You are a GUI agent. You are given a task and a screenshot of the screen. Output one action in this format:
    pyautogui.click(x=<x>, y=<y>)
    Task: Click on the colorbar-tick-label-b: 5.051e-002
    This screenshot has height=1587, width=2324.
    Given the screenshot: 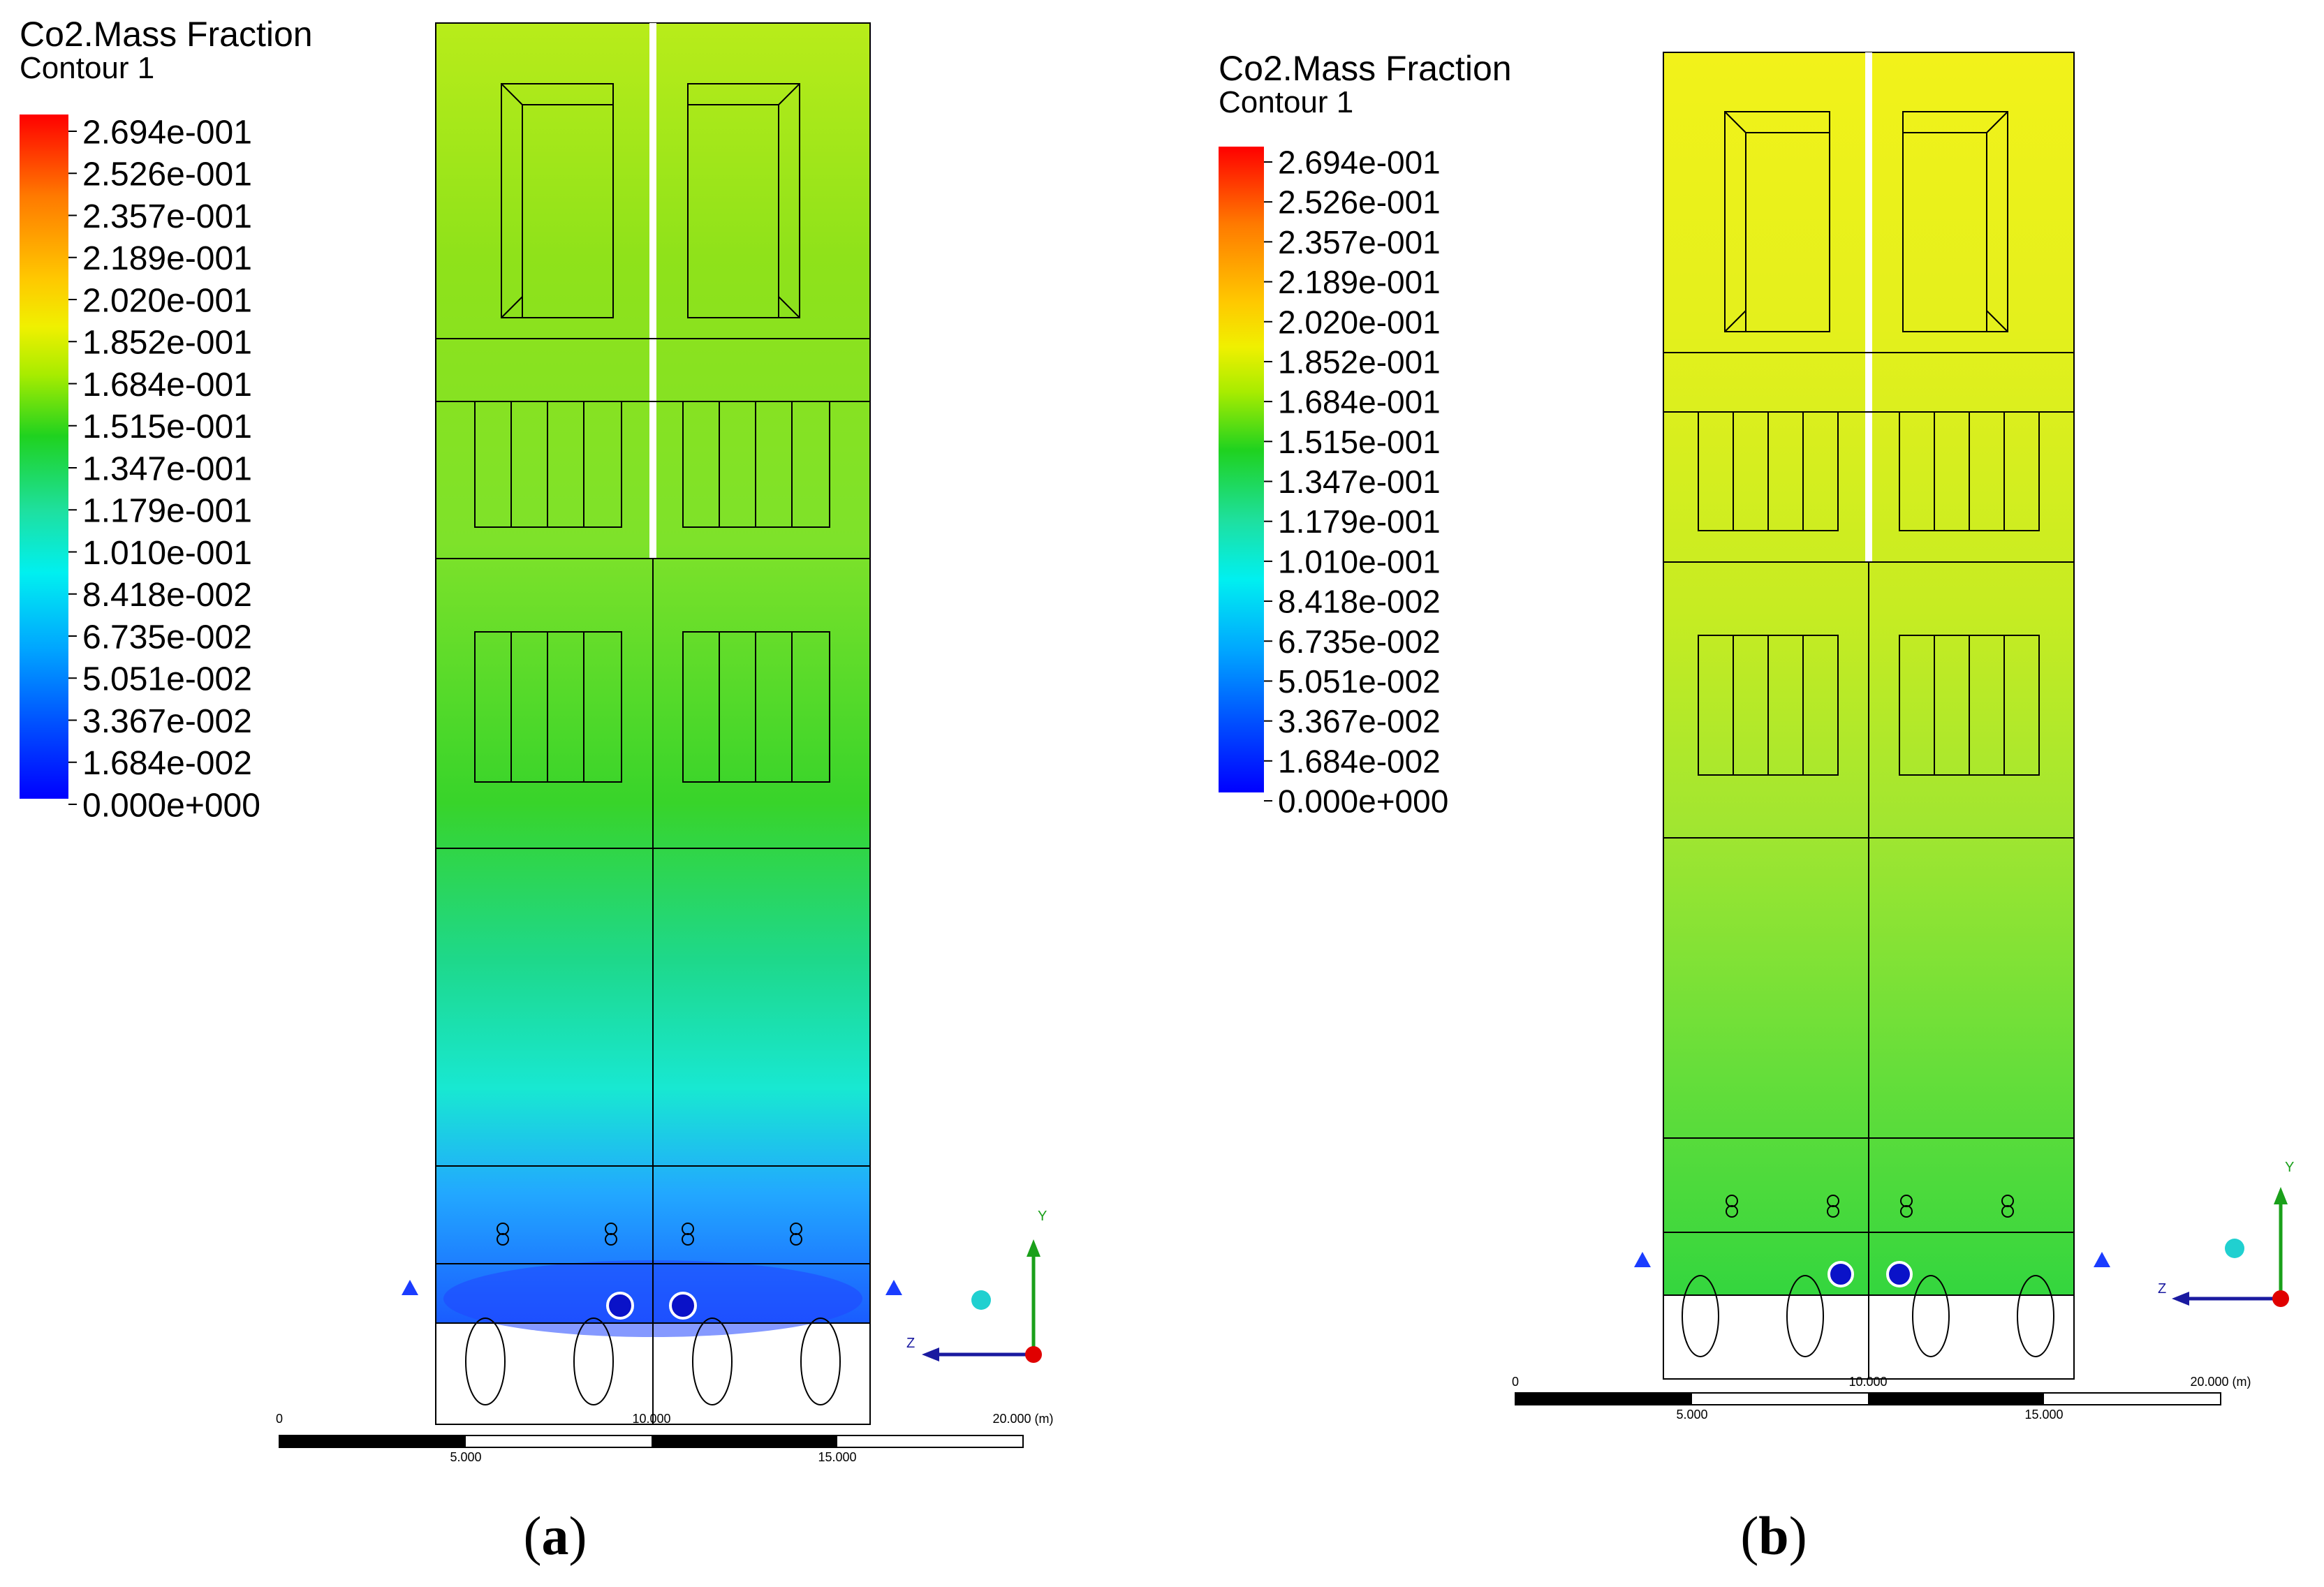 What is the action you would take?
    pyautogui.click(x=1359, y=681)
    